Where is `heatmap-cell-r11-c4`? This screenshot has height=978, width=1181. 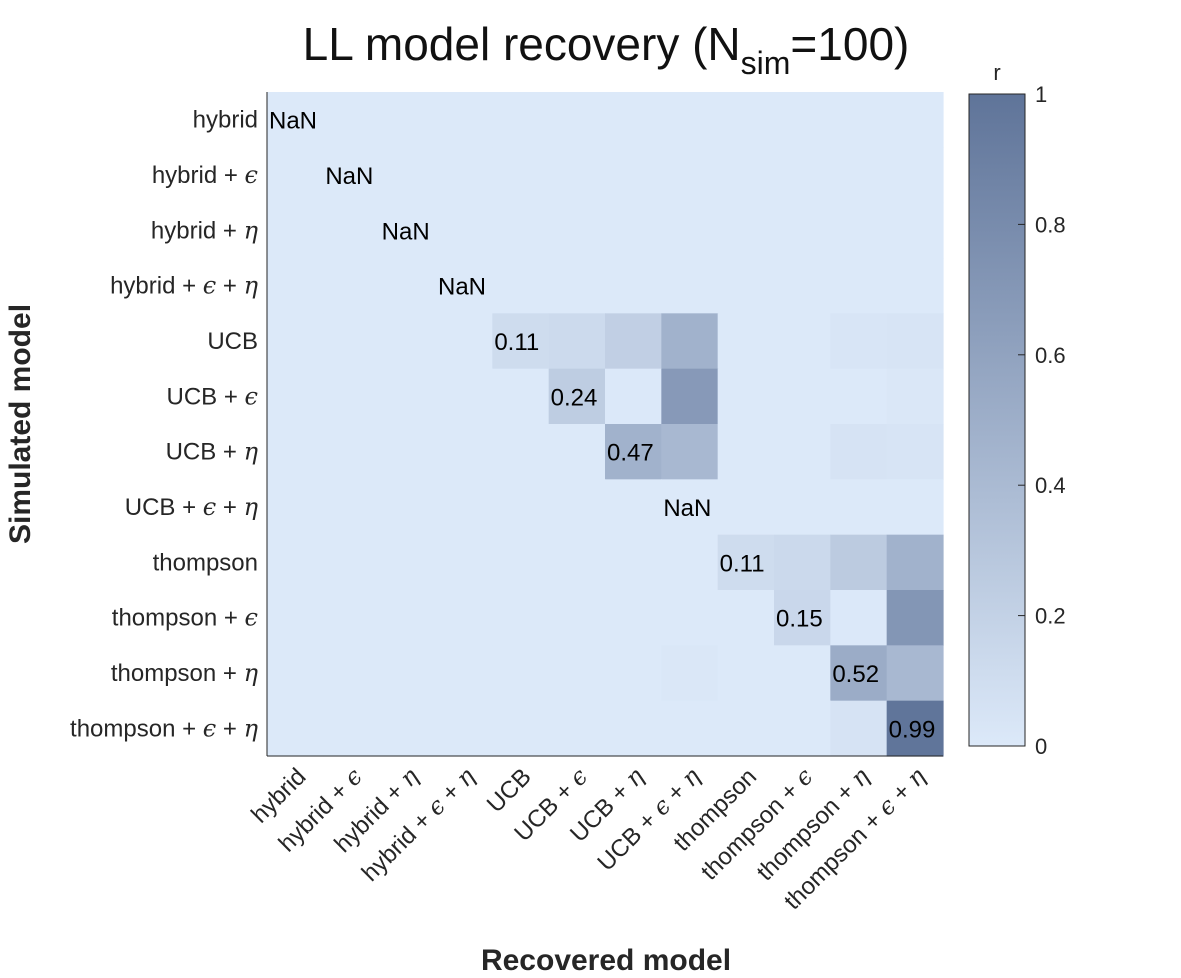
heatmap-cell-r11-c4 is located at coordinates (521, 728).